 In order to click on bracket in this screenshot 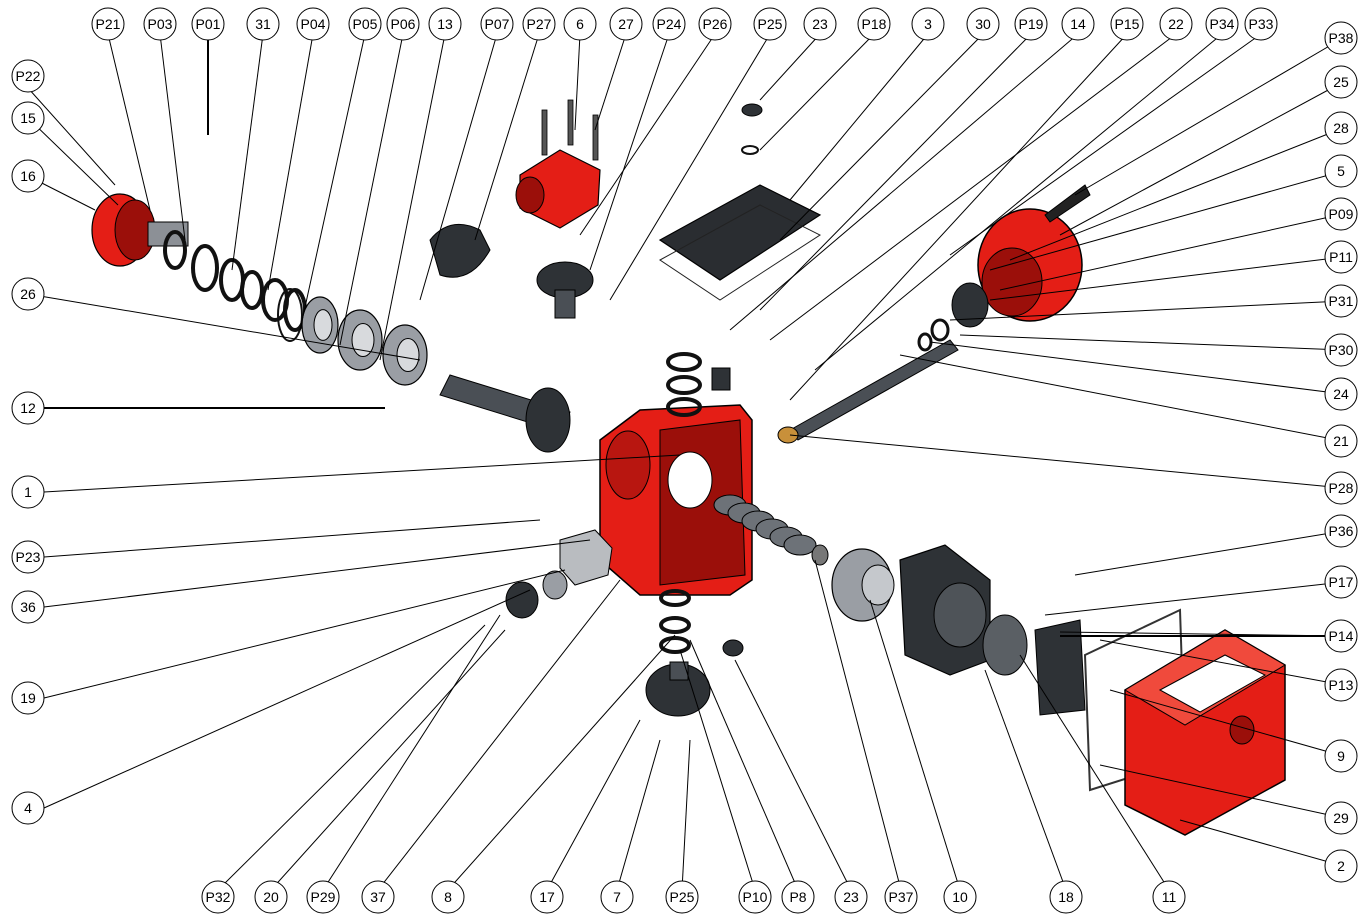, I will do `click(586, 557)`.